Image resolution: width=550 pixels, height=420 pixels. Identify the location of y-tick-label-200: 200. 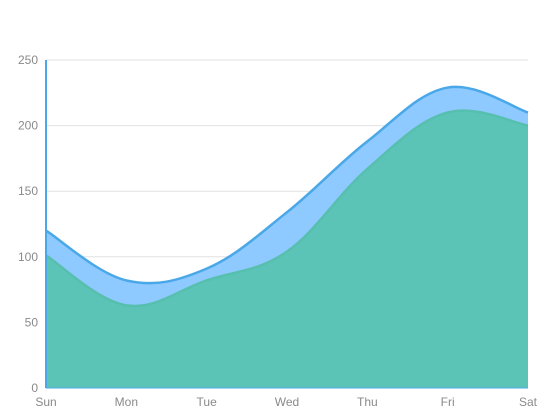
(28, 126).